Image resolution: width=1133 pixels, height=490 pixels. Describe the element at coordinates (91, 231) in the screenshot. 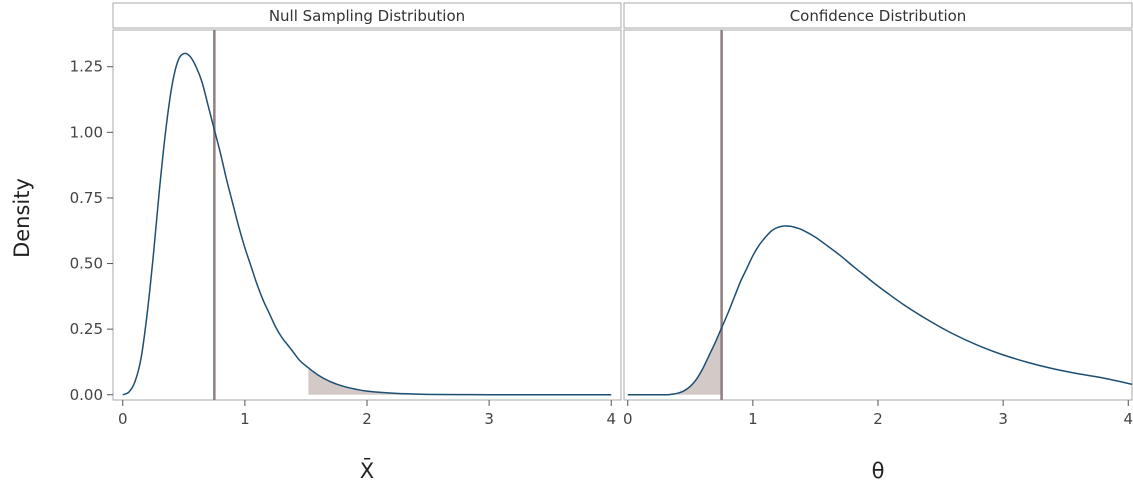

I see `y-axis: 0.00 0.25 0.50 0.75 1.00 1.25` at that location.